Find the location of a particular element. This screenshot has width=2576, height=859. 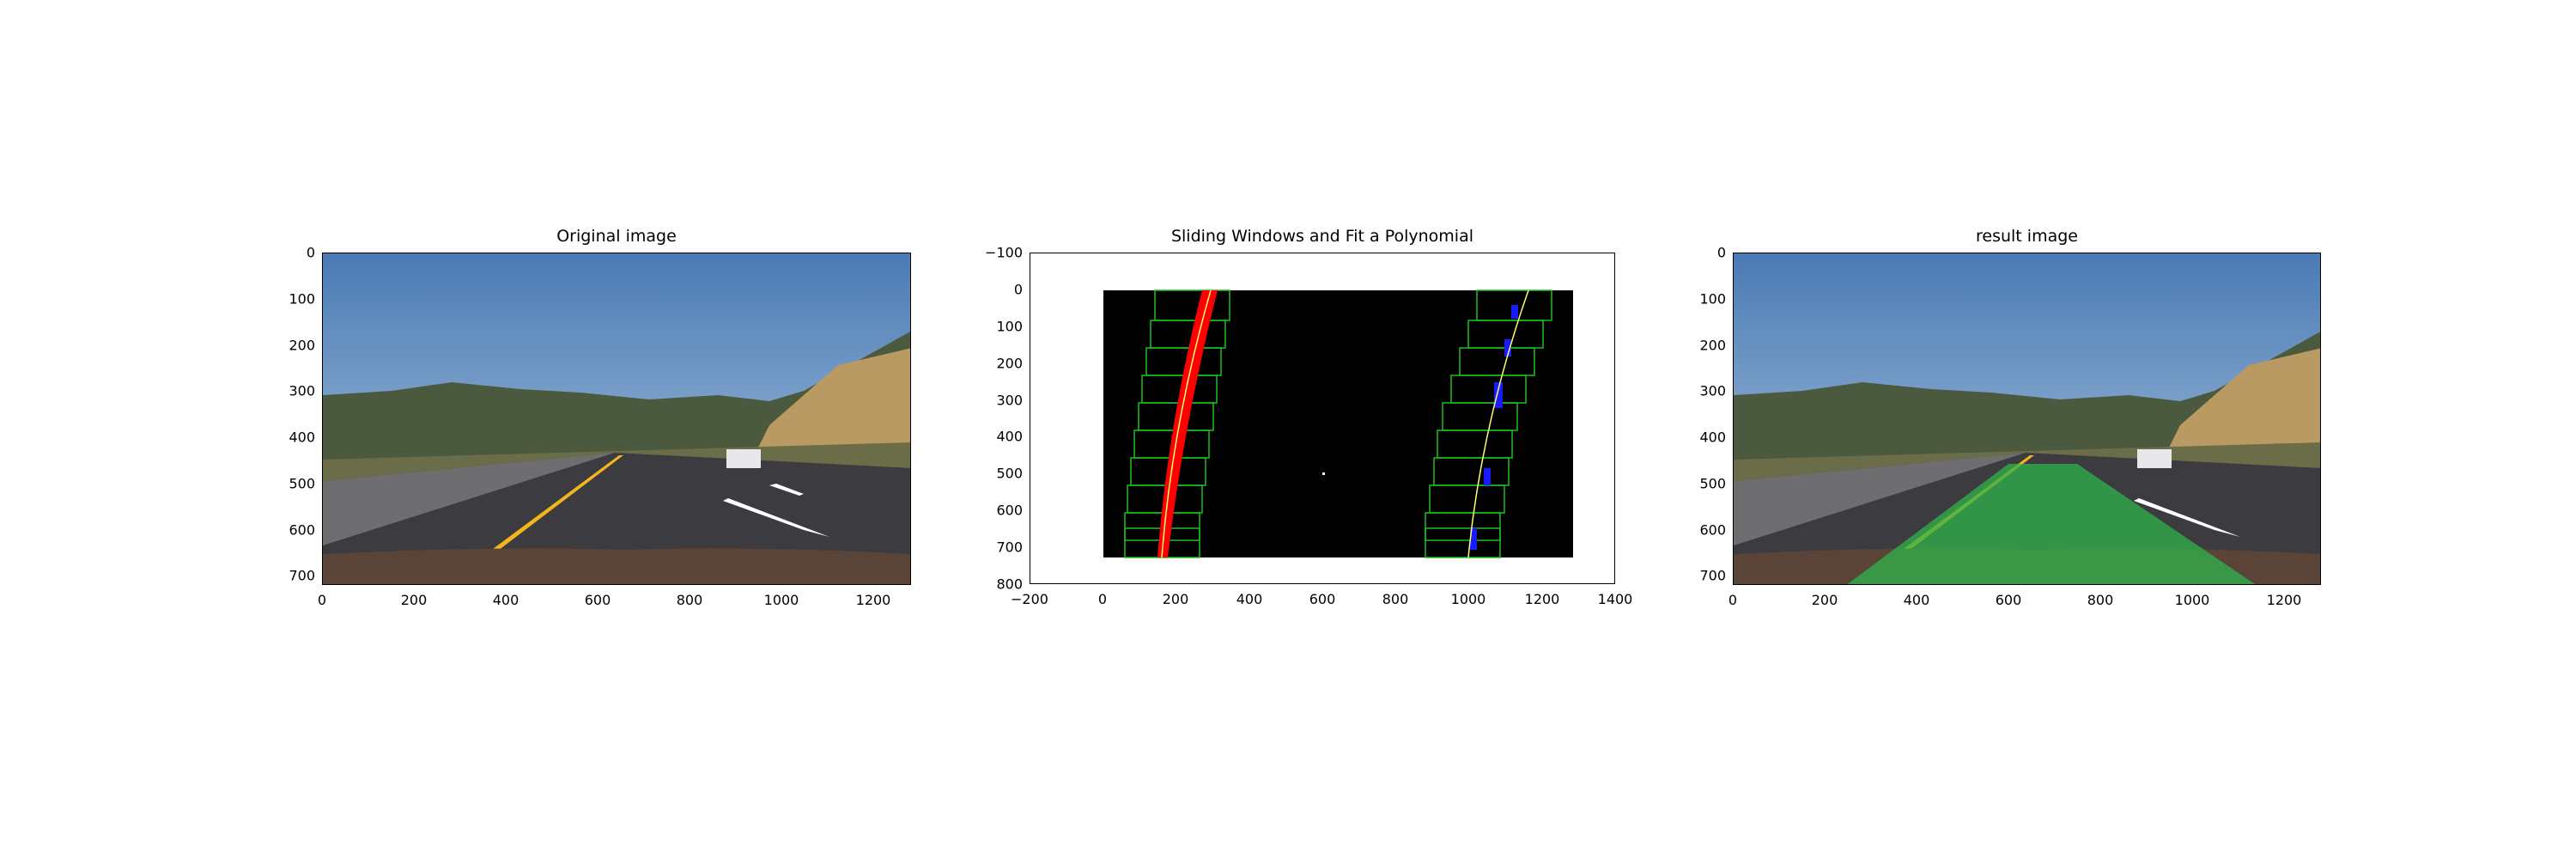

panel-sliding-windows: Sliding Windows and Fit a Polynomial is located at coordinates (1308, 417).